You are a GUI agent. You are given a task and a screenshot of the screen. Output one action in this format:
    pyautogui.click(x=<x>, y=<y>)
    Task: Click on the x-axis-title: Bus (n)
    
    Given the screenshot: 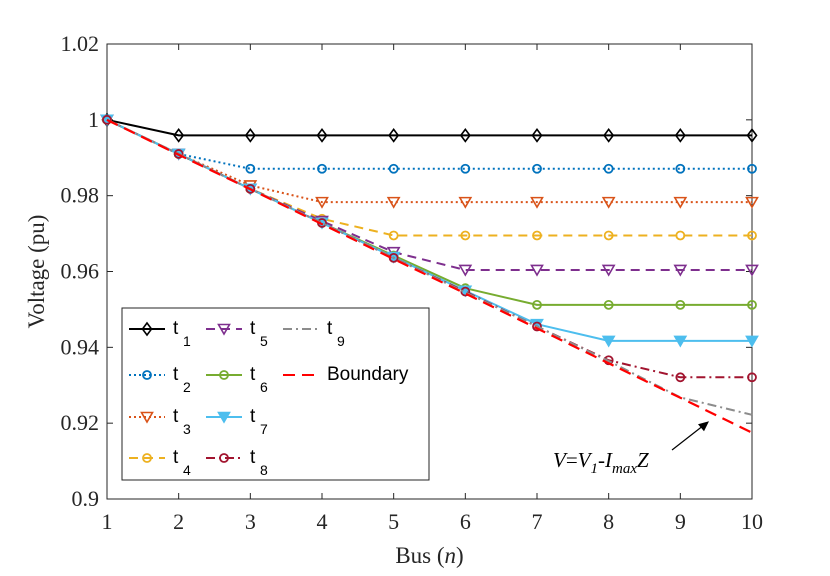 What is the action you would take?
    pyautogui.click(x=429, y=555)
    